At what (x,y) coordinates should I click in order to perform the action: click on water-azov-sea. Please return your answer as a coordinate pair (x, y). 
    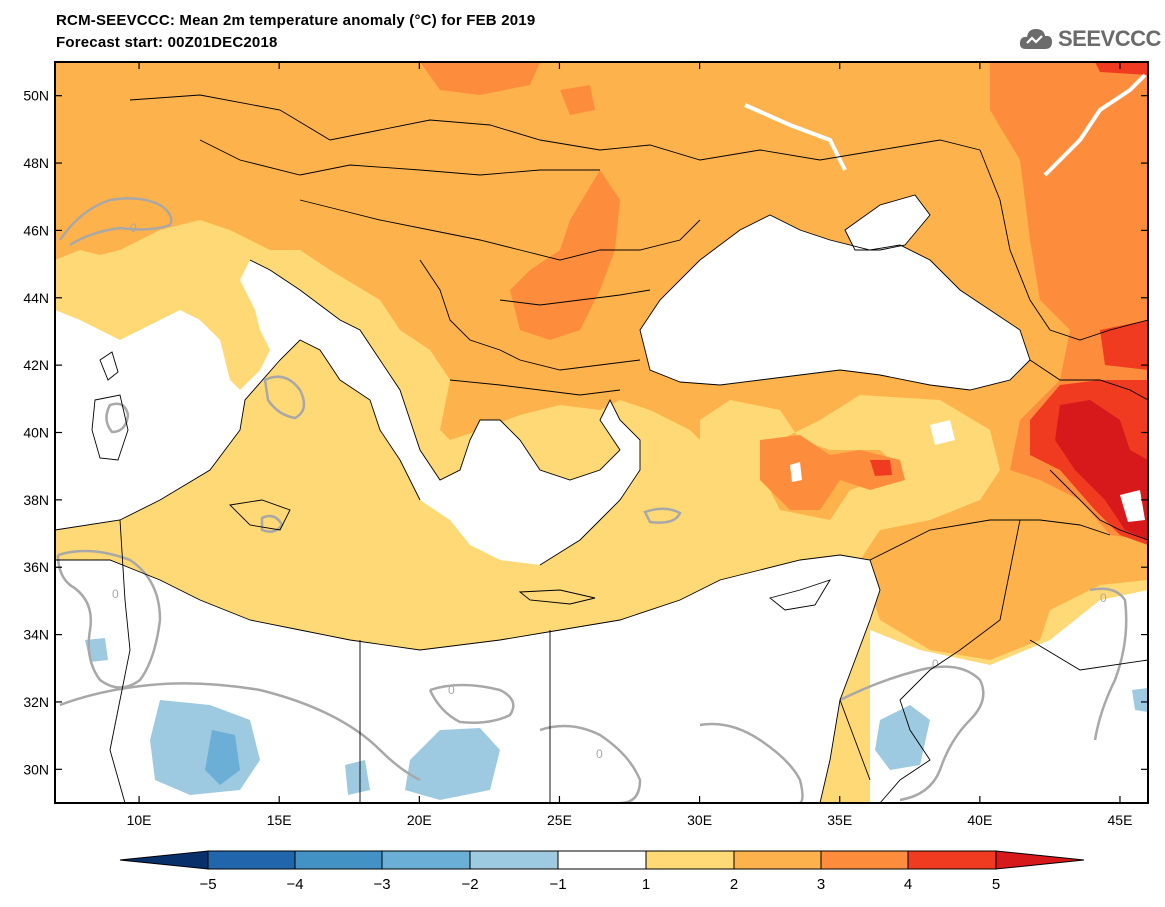
    Looking at the image, I should click on (887, 222).